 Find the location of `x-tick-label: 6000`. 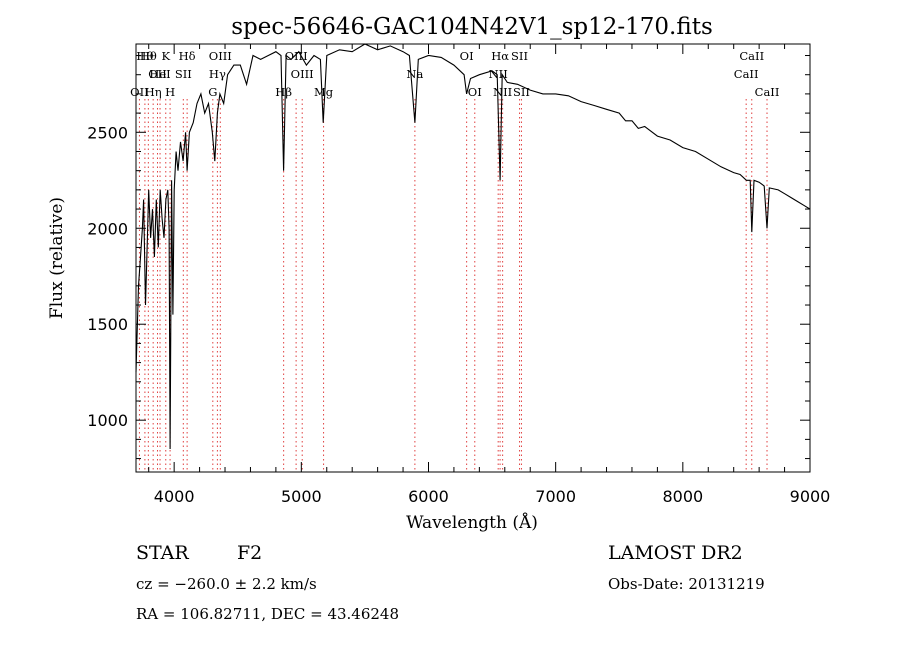

x-tick-label: 6000 is located at coordinates (428, 496).